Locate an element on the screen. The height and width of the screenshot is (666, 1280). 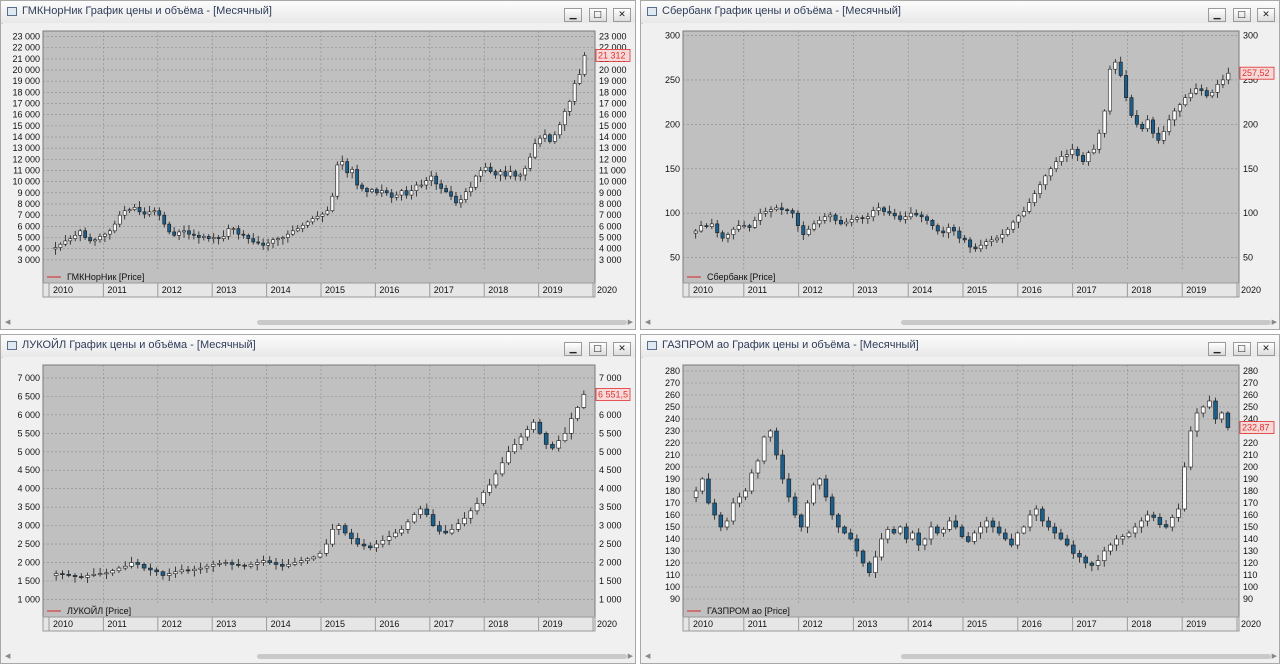
y-tick-label-right: 13 000 is located at coordinates (613, 148).